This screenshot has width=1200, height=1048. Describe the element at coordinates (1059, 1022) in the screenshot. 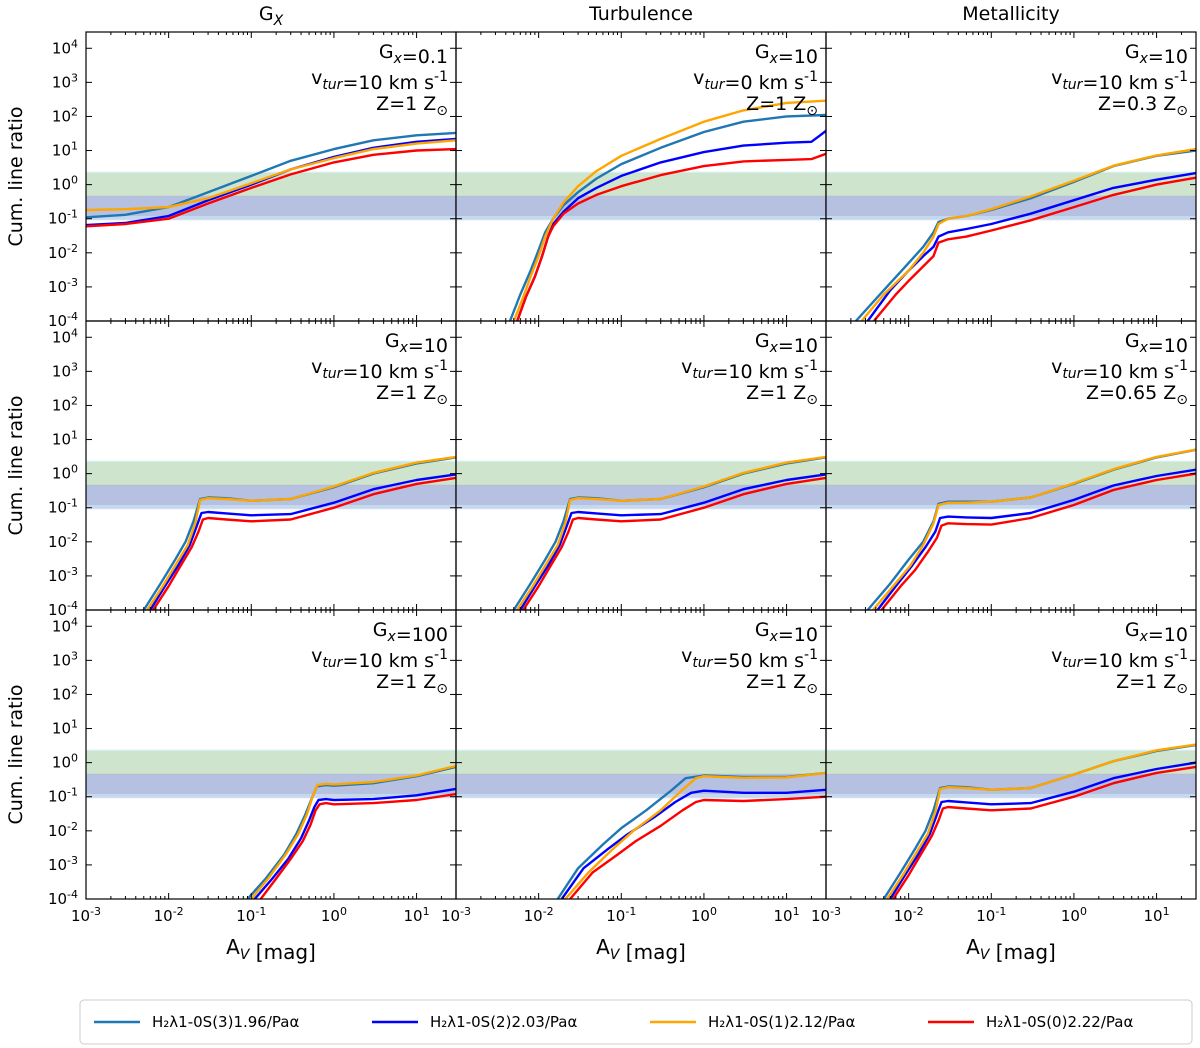

I see `legend-label-3: H₂λ1-0S(0)2.22/Paα` at that location.